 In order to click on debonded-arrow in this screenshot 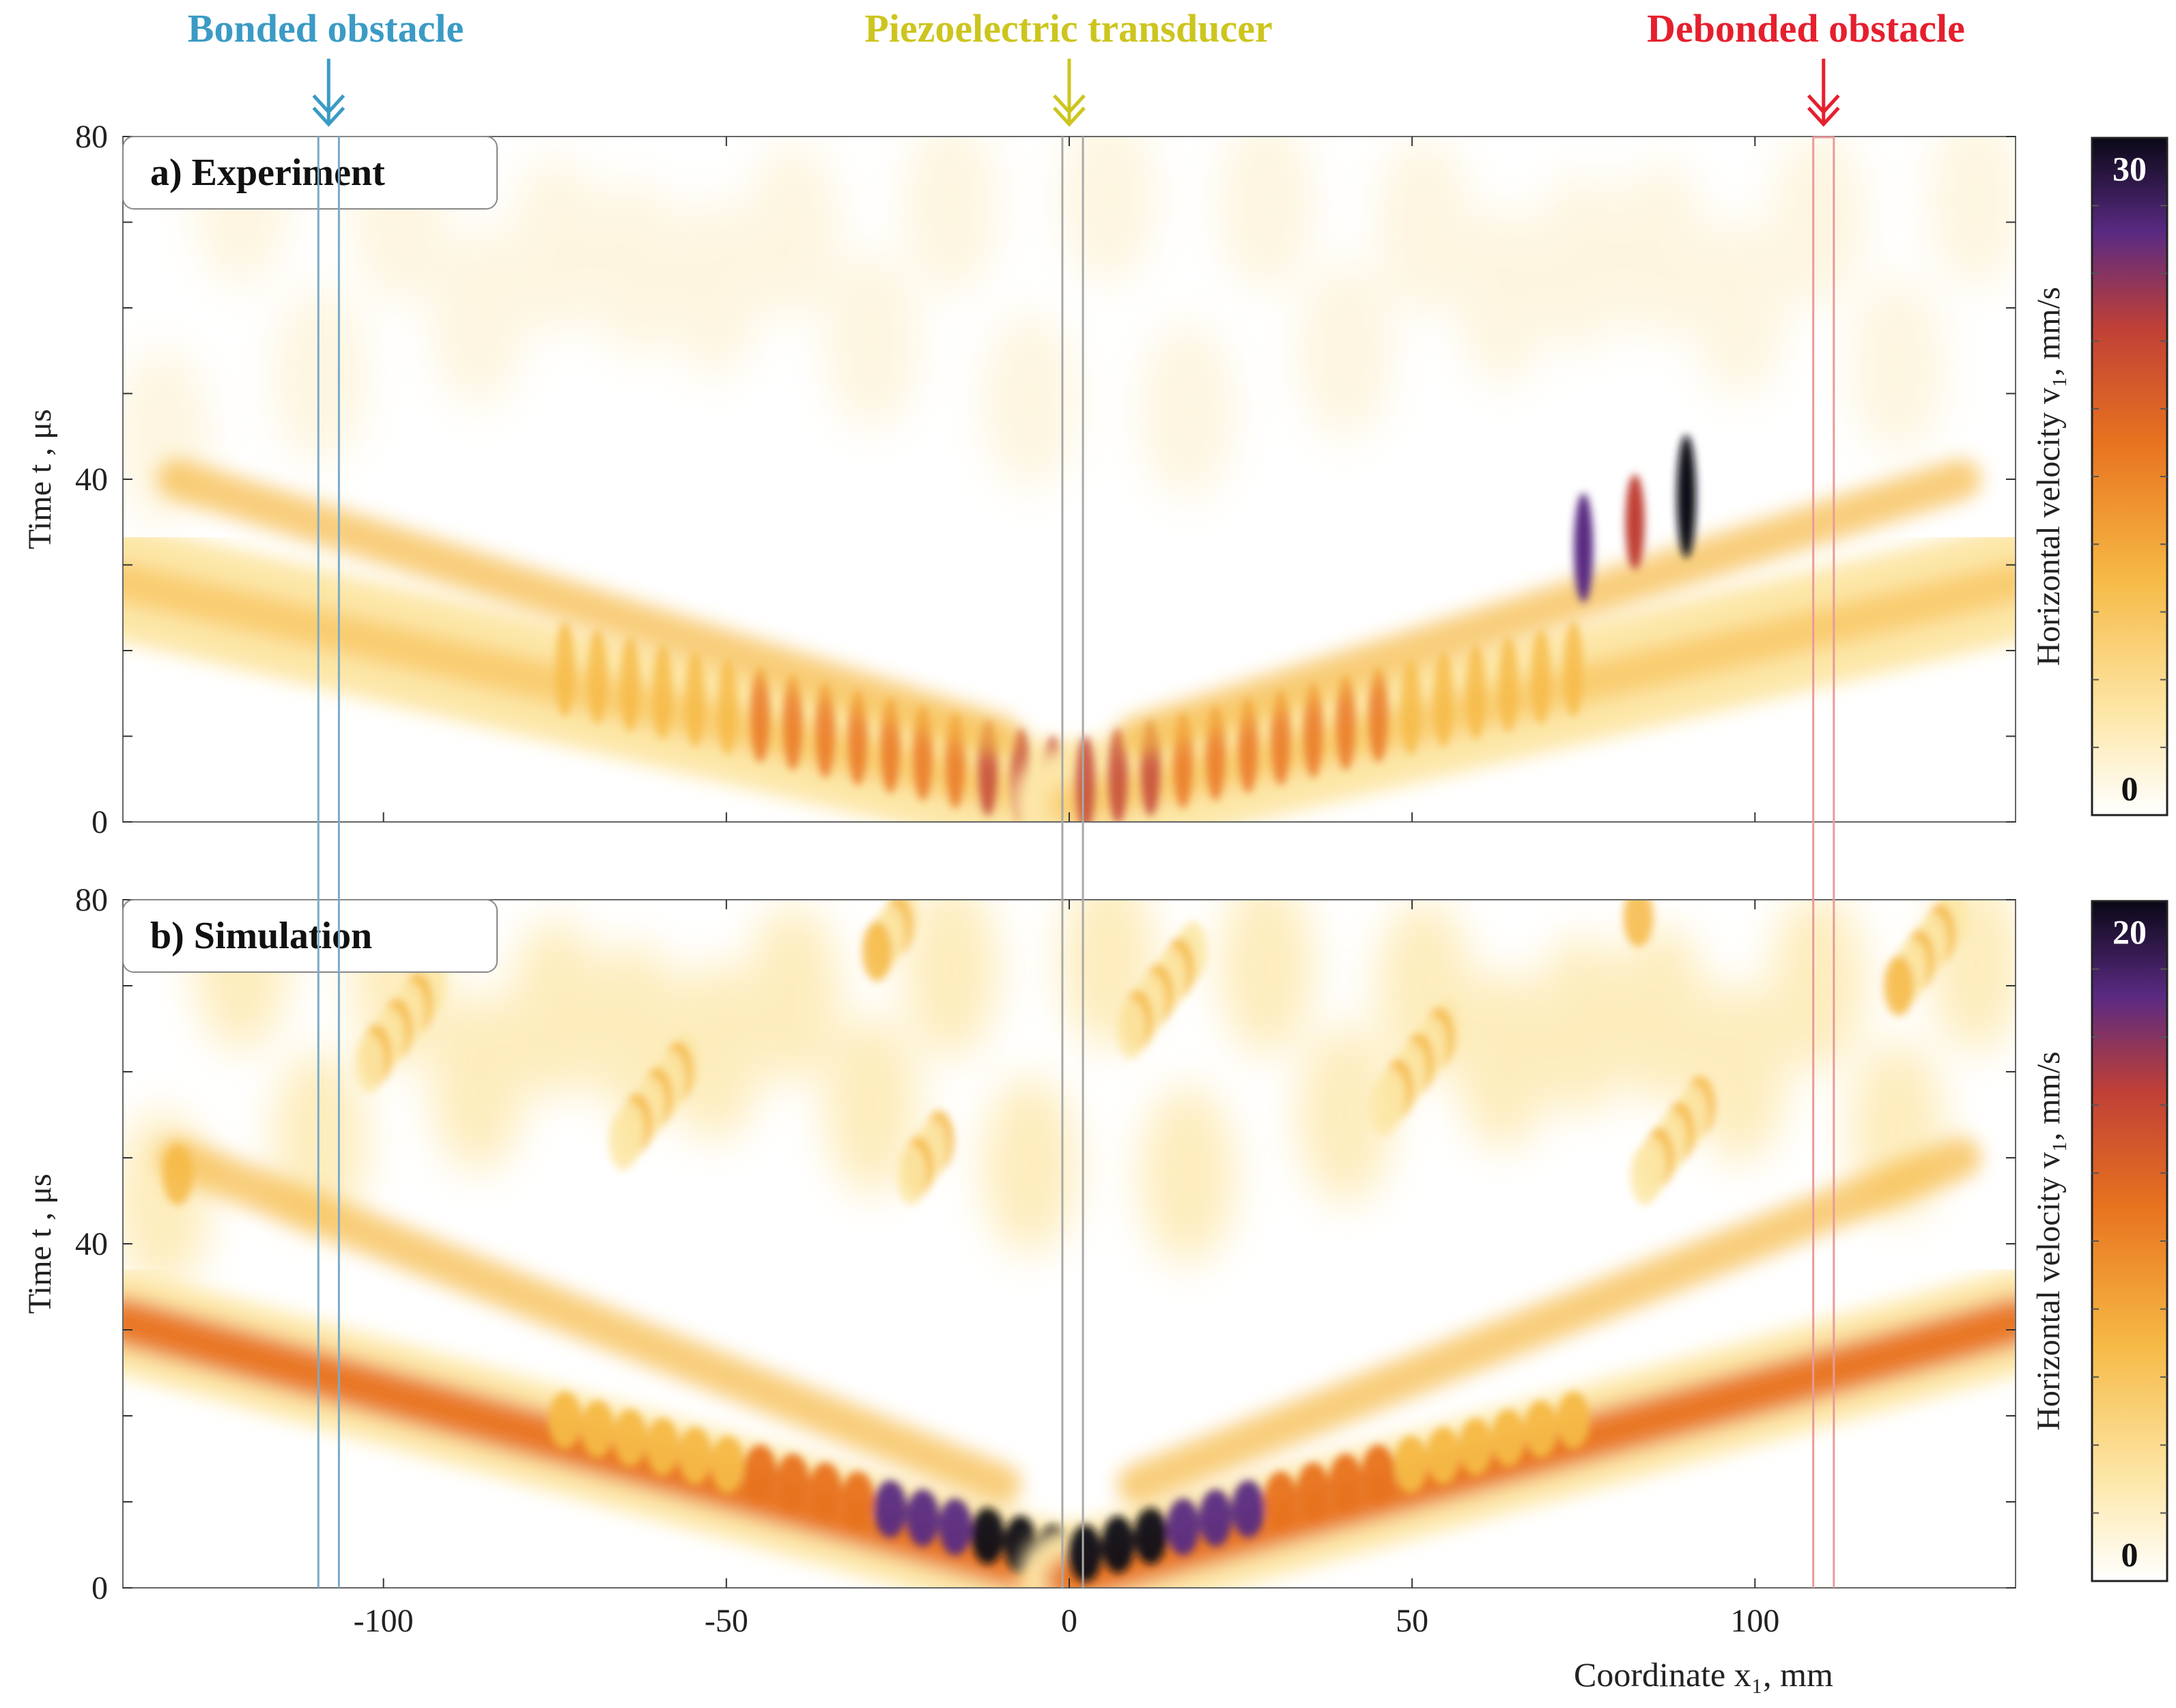, I will do `click(1823, 93)`.